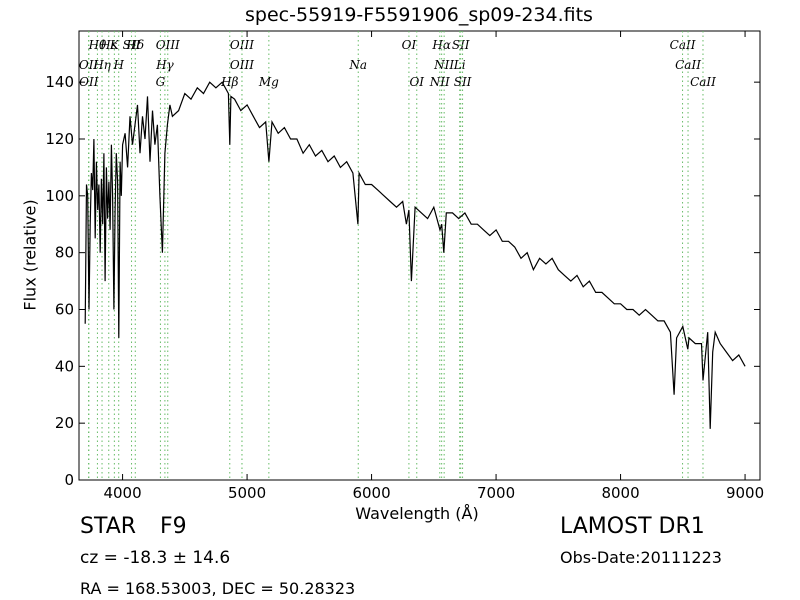 This screenshot has width=800, height=600. What do you see at coordinates (419, 15) in the screenshot?
I see `chart-title: spec-55919-F5591906_sp09-234.fits` at bounding box center [419, 15].